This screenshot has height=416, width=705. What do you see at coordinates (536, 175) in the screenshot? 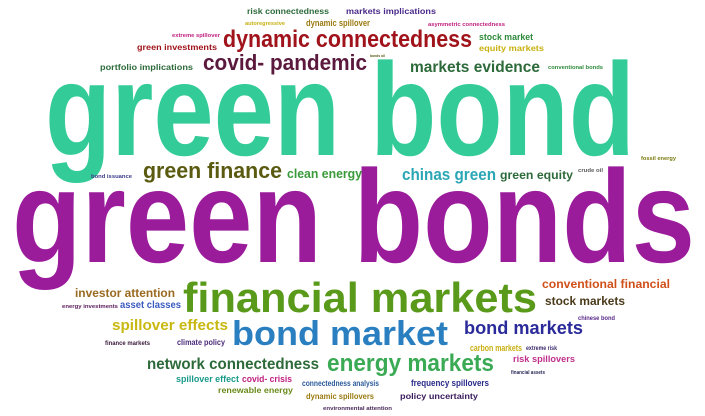
I see `word: green equity` at bounding box center [536, 175].